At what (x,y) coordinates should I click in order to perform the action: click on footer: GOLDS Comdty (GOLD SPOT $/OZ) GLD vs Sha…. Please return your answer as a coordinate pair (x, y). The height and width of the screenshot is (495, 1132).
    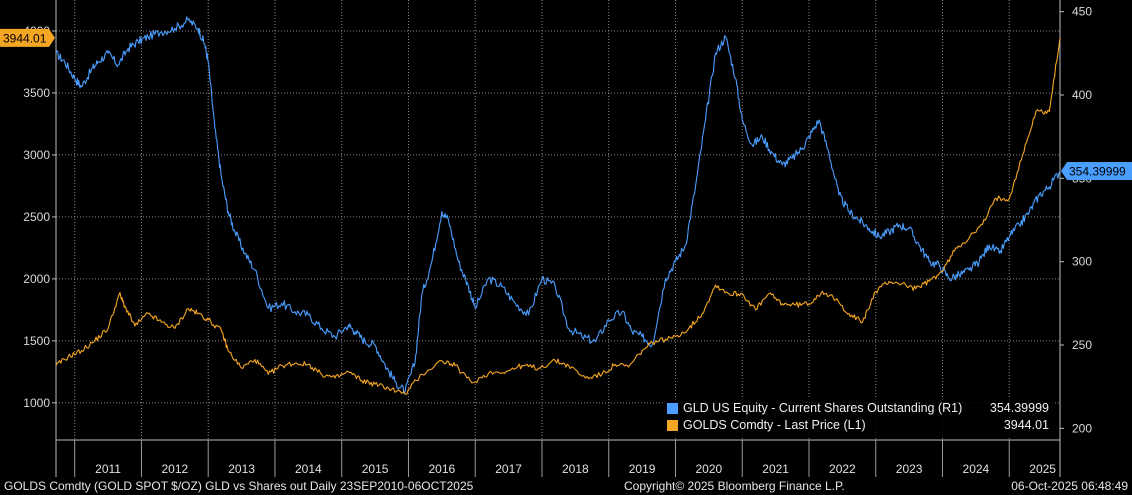
    Looking at the image, I should click on (566, 486).